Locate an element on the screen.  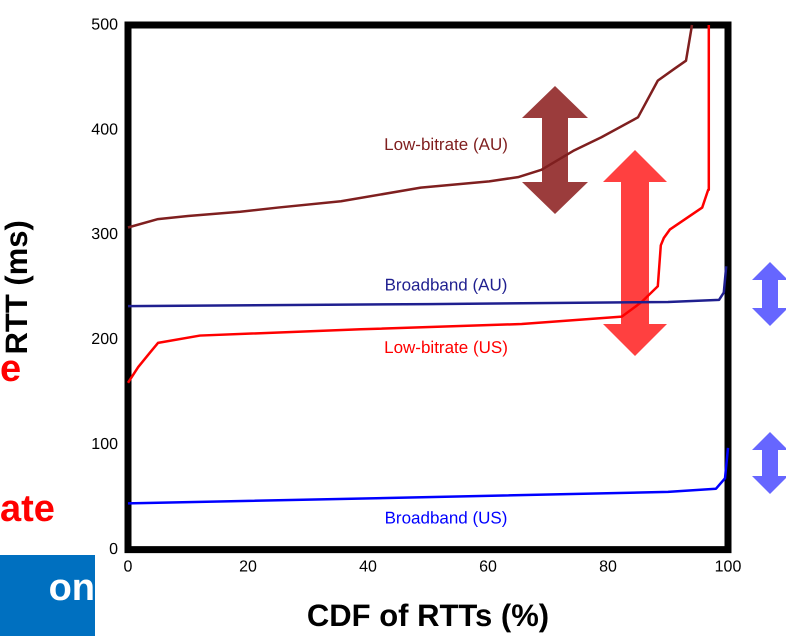
series-label: Broadband (AU) is located at coordinates (446, 285).